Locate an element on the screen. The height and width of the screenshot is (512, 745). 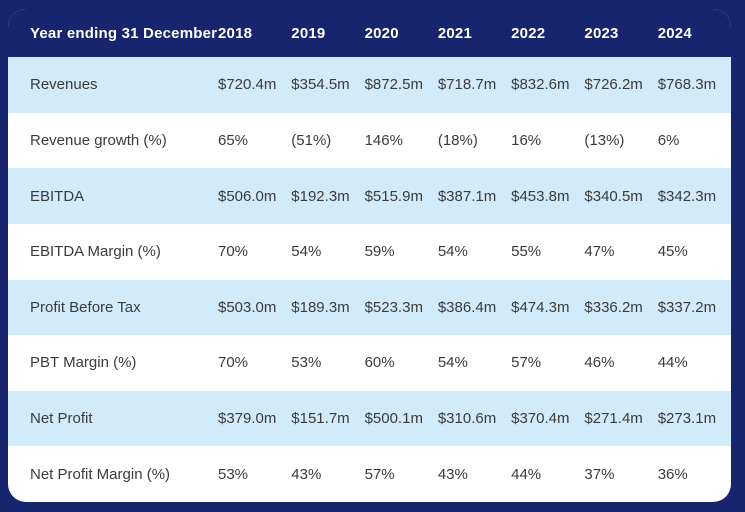
cell-value: $718.7m is located at coordinates (467, 85).